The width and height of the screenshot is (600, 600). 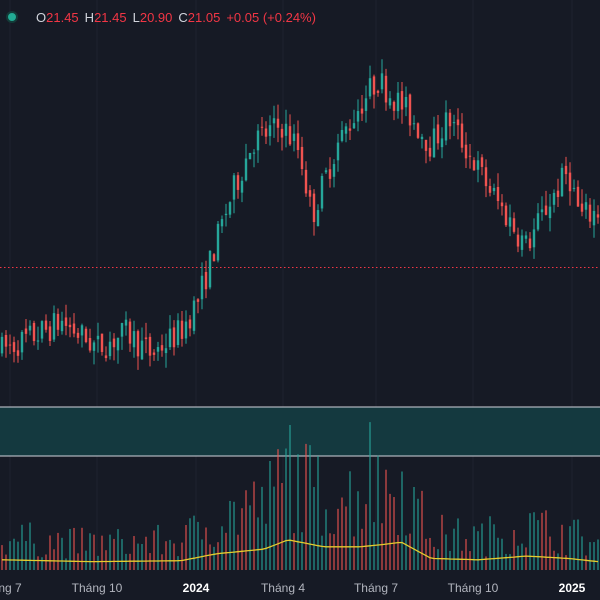 I want to click on legend-low-value: 20.90, so click(x=156, y=17).